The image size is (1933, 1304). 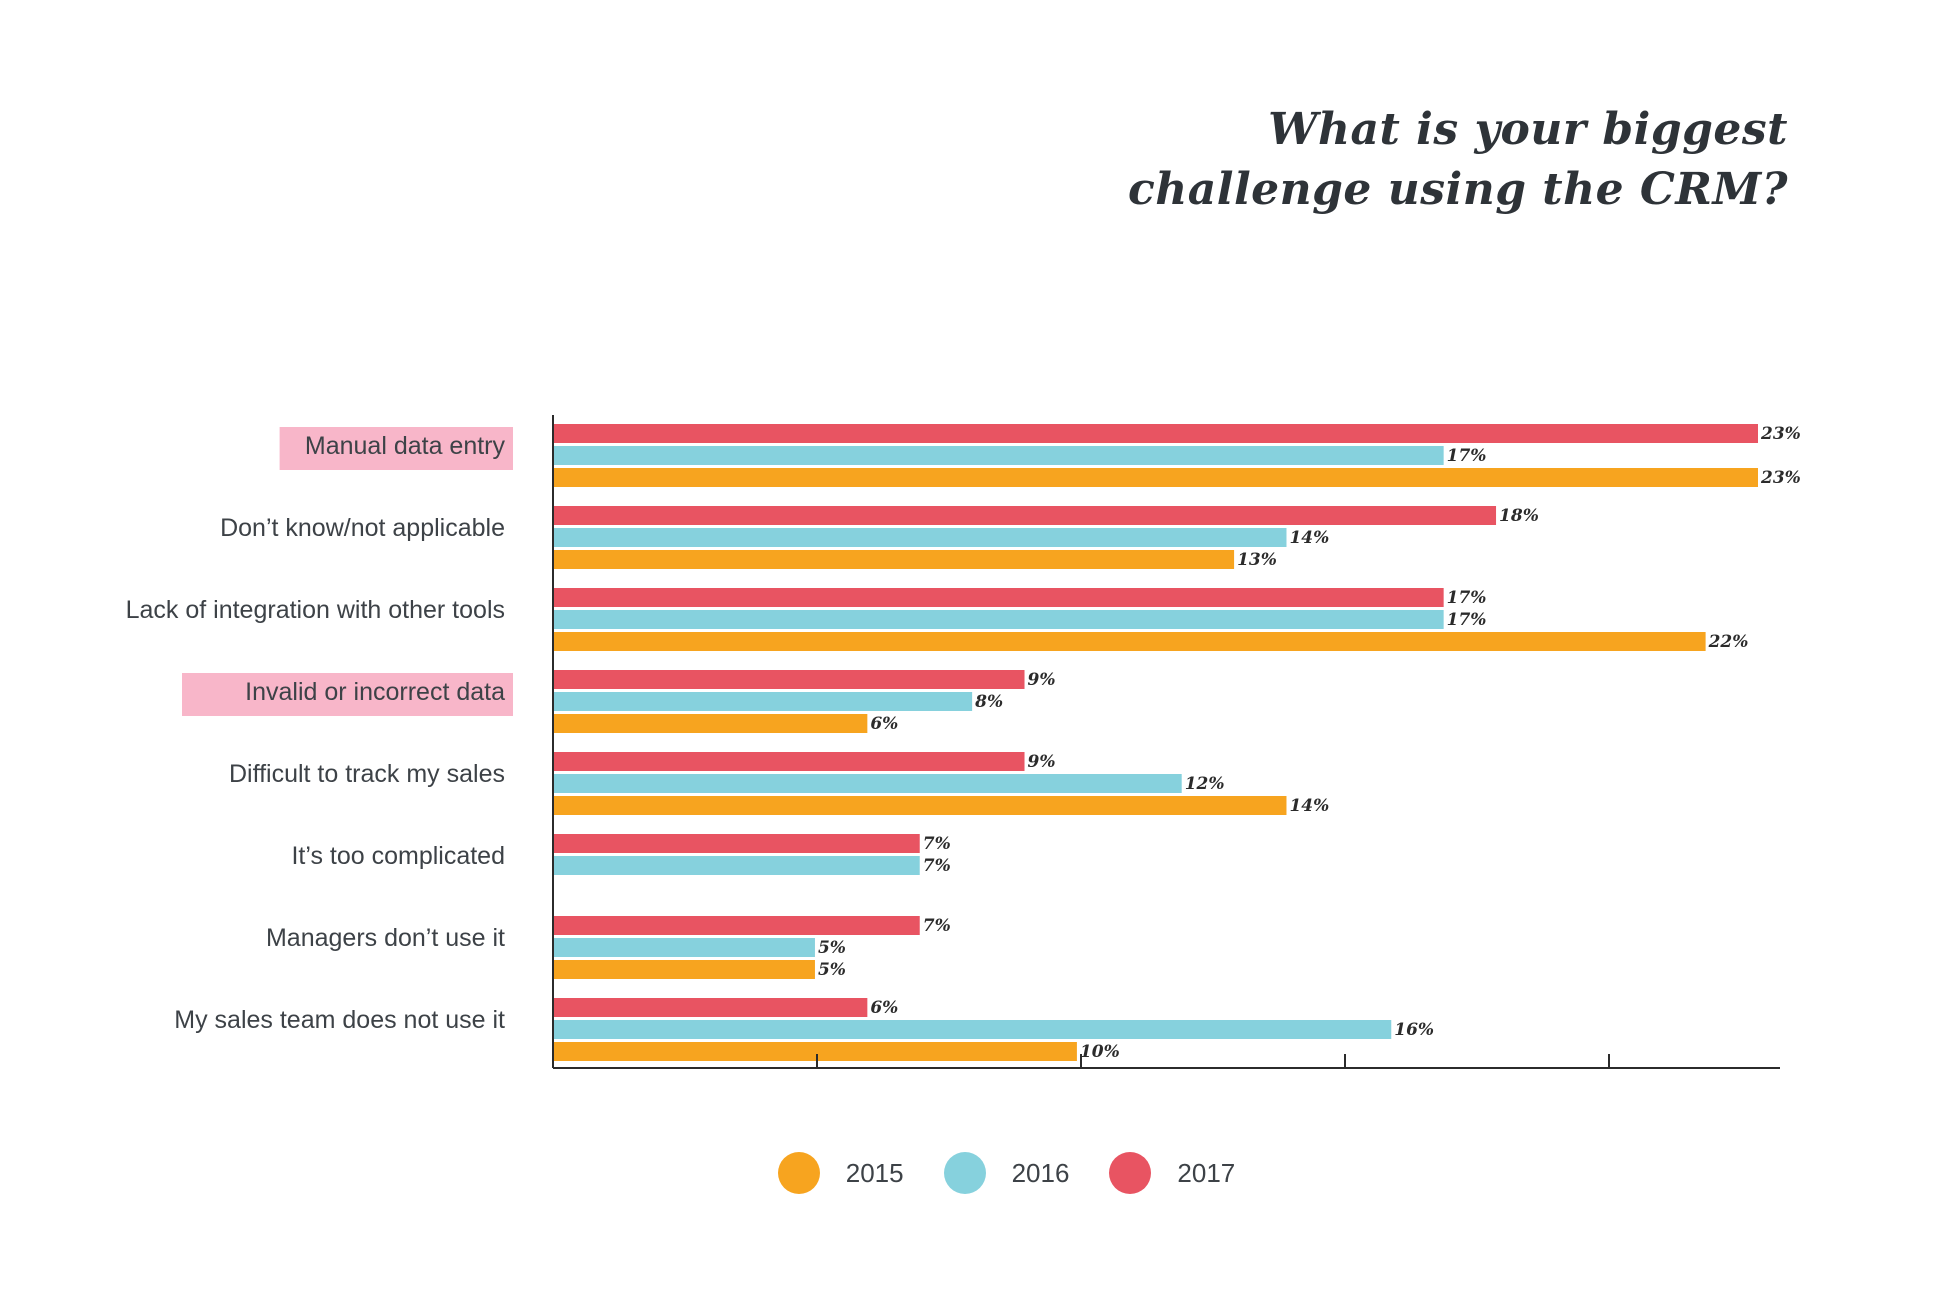 I want to click on legend-swatch-2016, so click(x=964, y=1173).